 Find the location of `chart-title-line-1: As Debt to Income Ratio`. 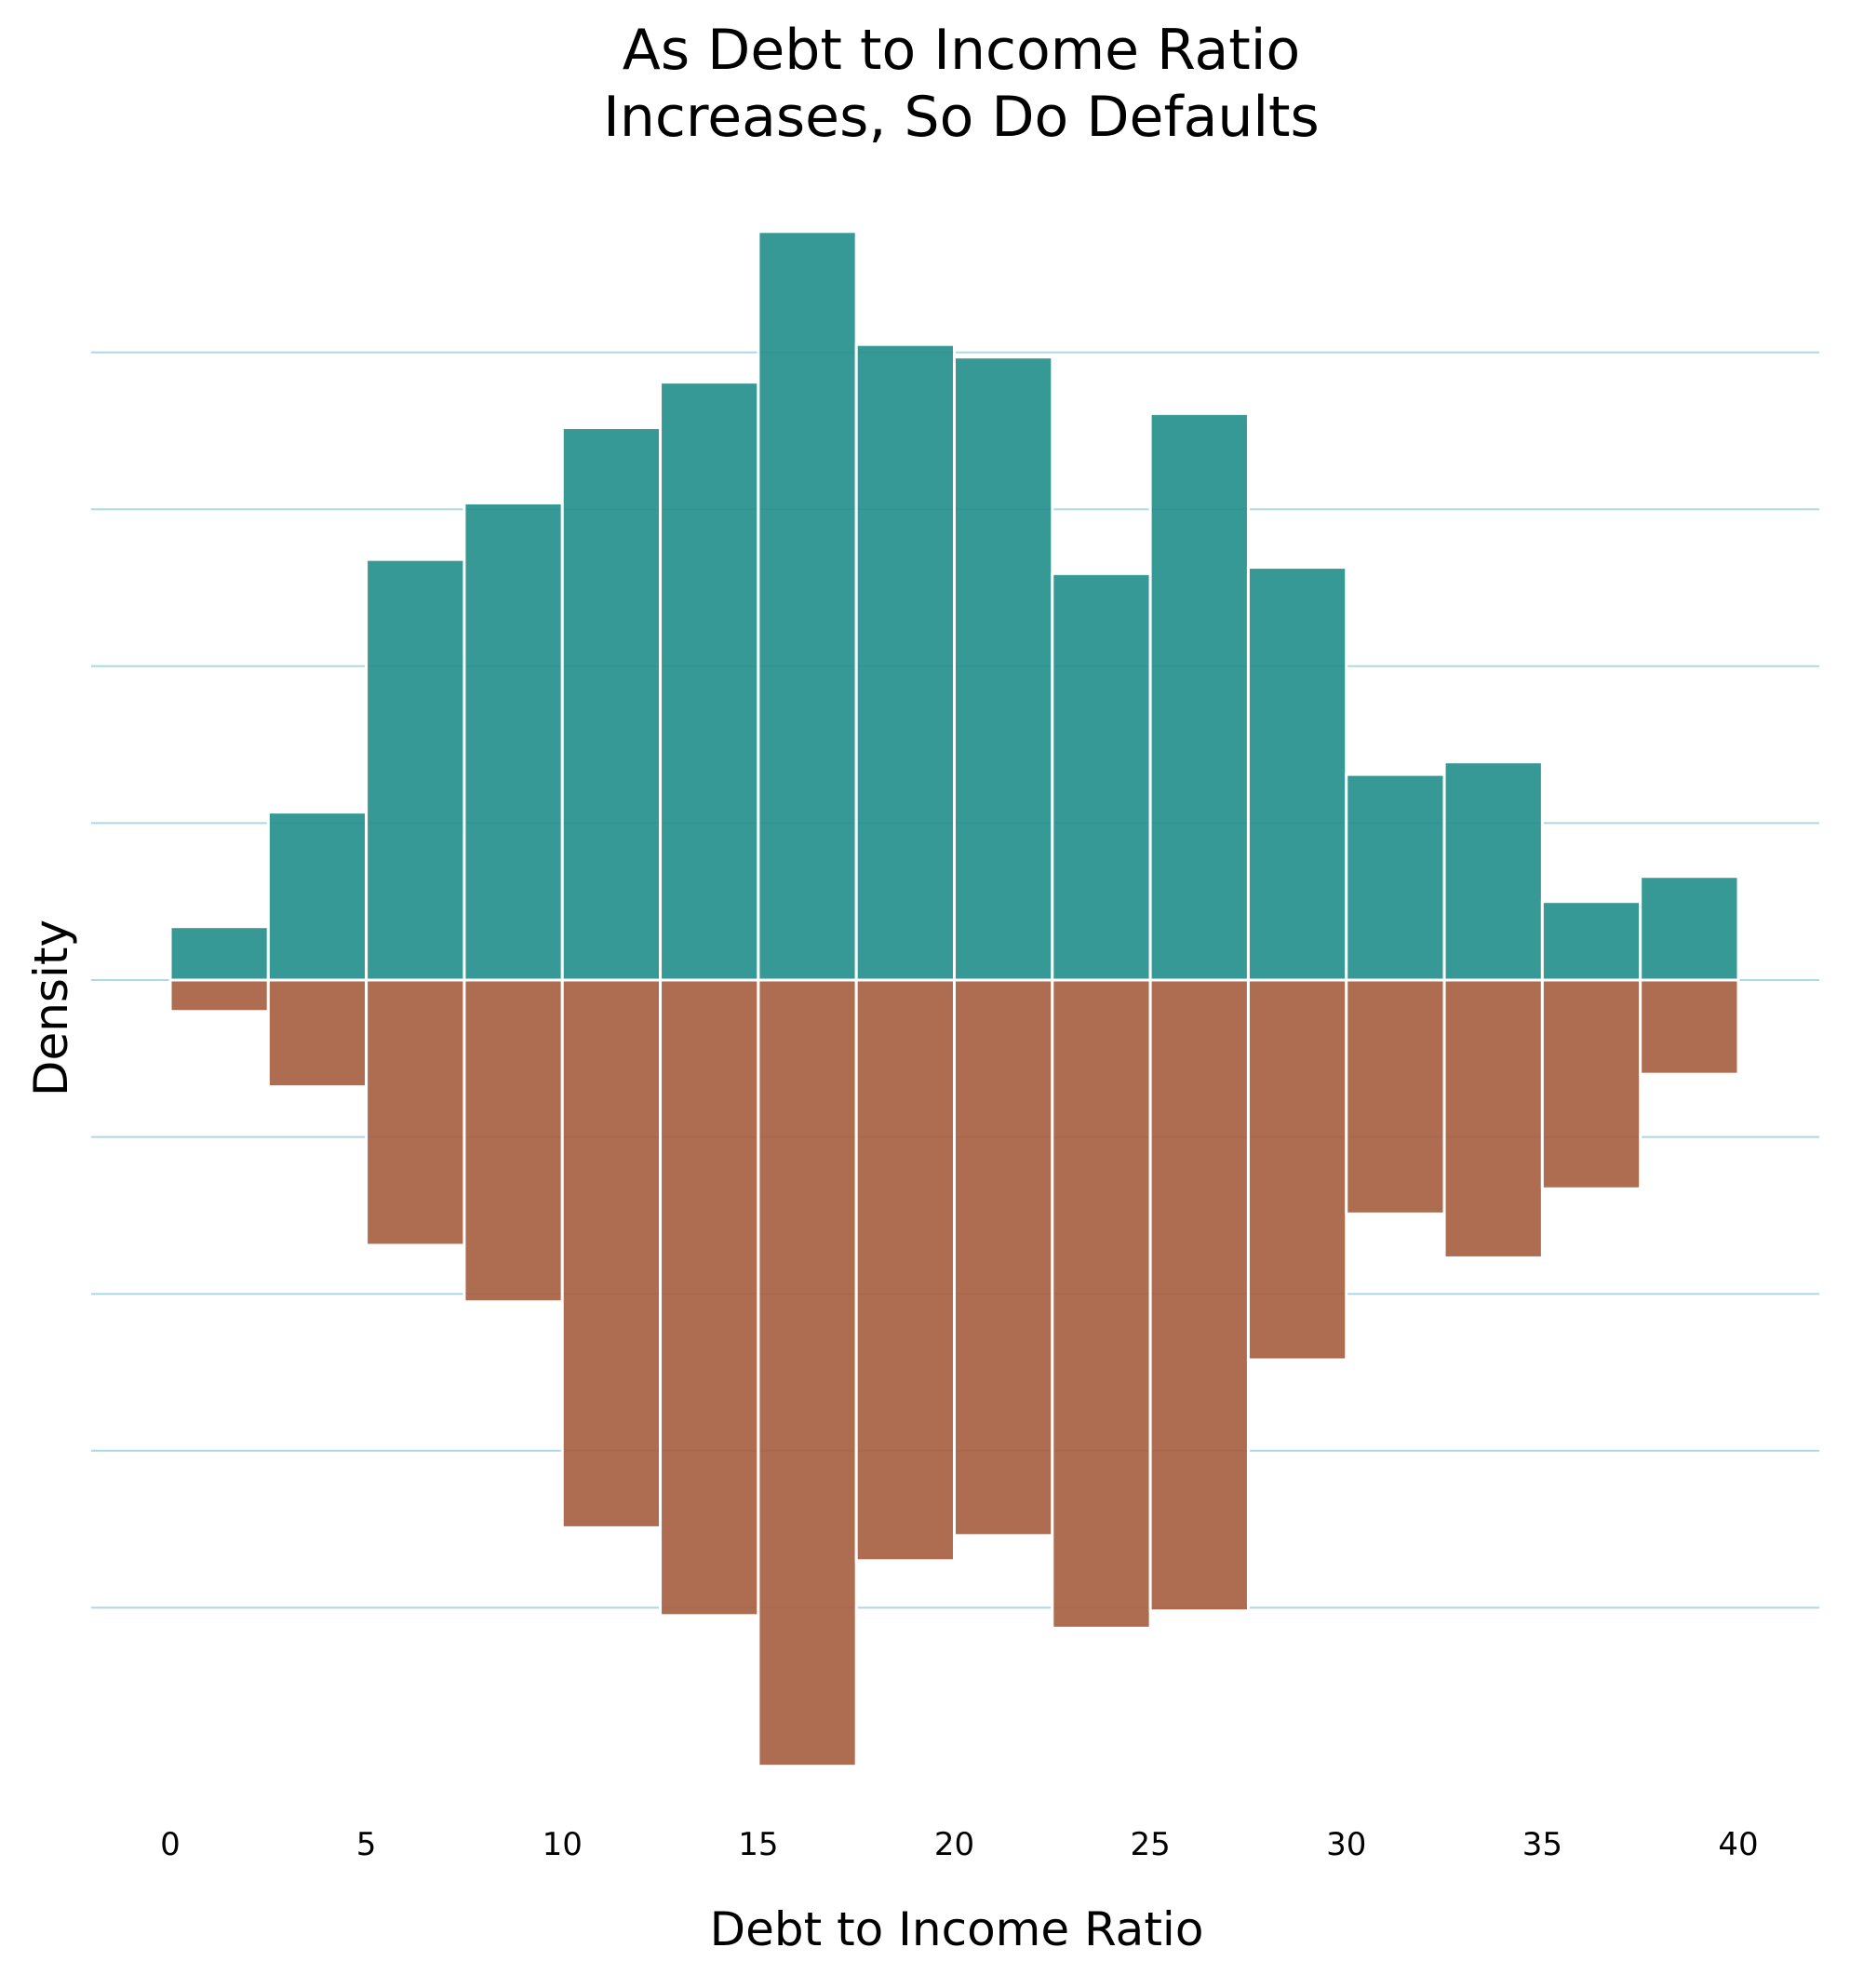

chart-title-line-1: As Debt to Income Ratio is located at coordinates (961, 50).